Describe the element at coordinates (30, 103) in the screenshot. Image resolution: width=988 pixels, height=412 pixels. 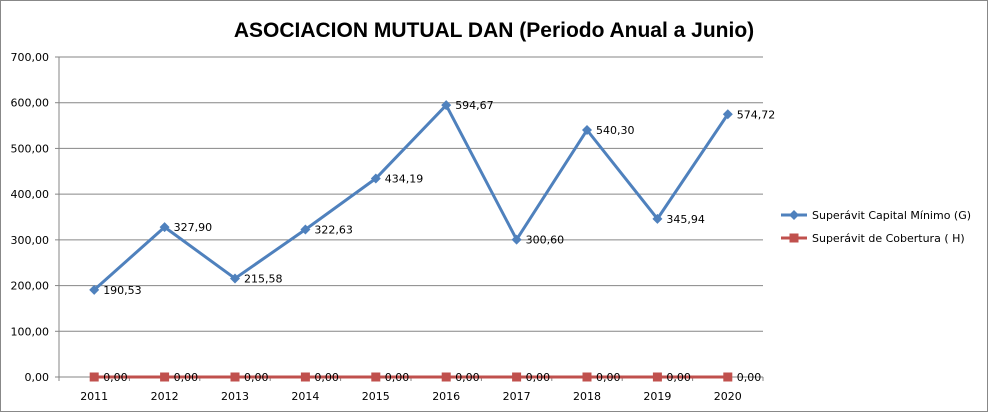
I see `y-tick-label: 600,00` at that location.